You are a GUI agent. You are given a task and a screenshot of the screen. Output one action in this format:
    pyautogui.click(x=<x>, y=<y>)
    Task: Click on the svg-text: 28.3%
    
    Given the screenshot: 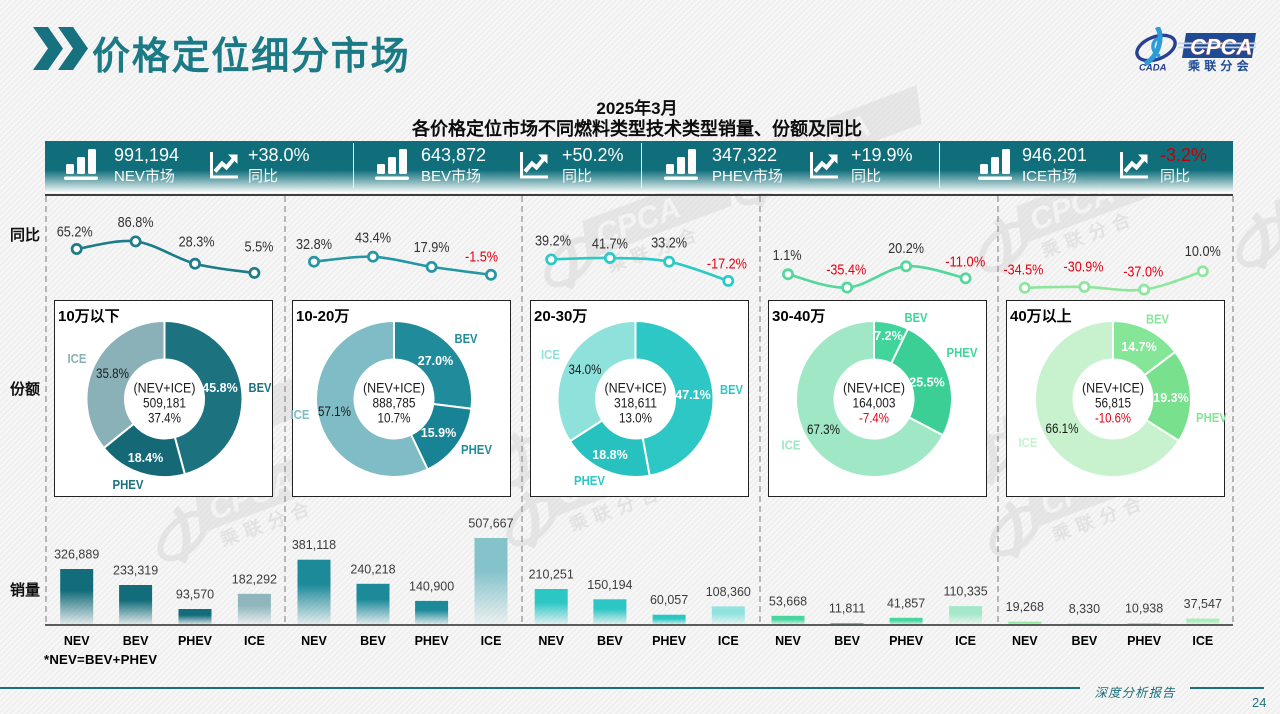 What is the action you would take?
    pyautogui.click(x=197, y=242)
    